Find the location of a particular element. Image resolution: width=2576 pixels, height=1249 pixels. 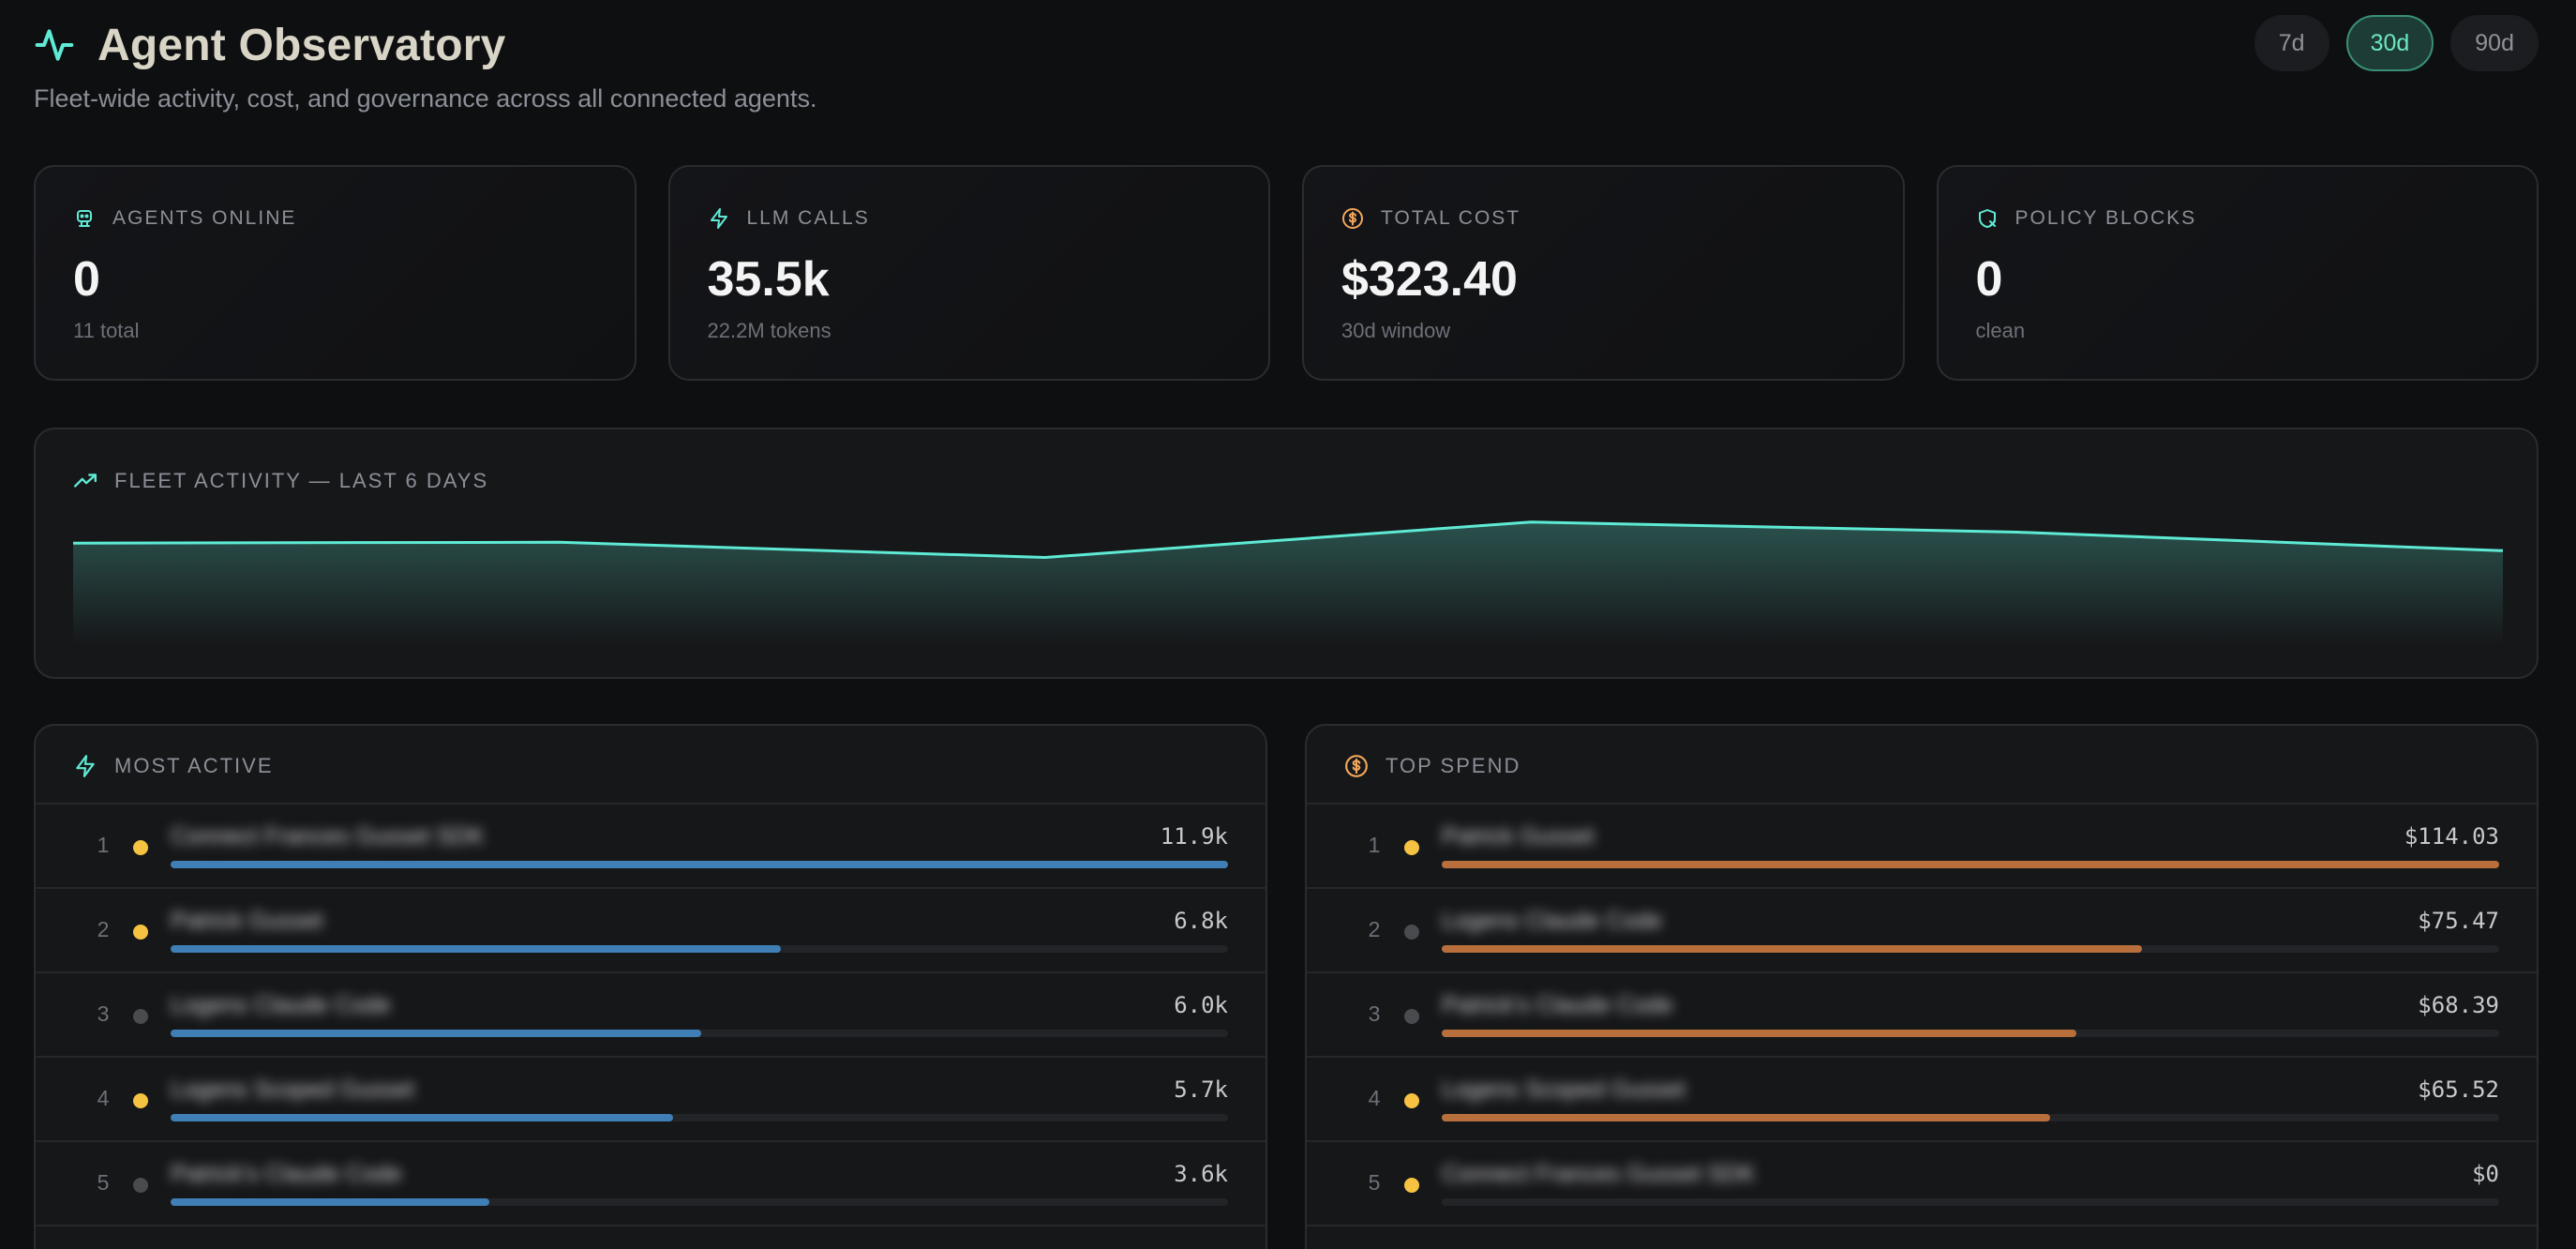

metric-value: $0 is located at coordinates (2485, 1174).